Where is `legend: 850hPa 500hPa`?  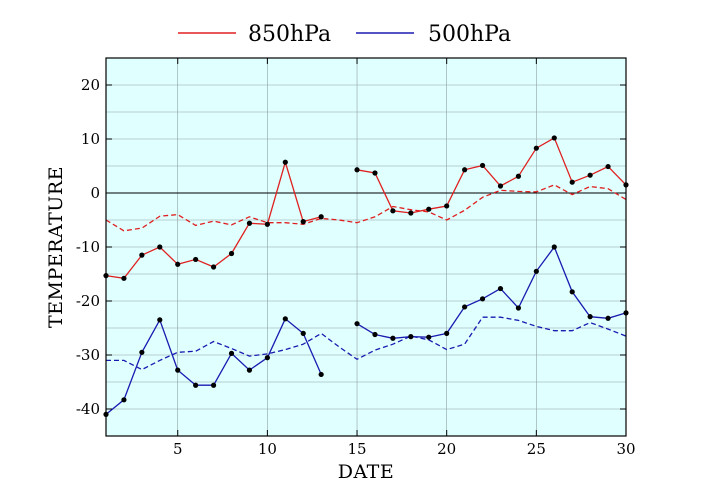 legend: 850hPa 500hPa is located at coordinates (344, 34).